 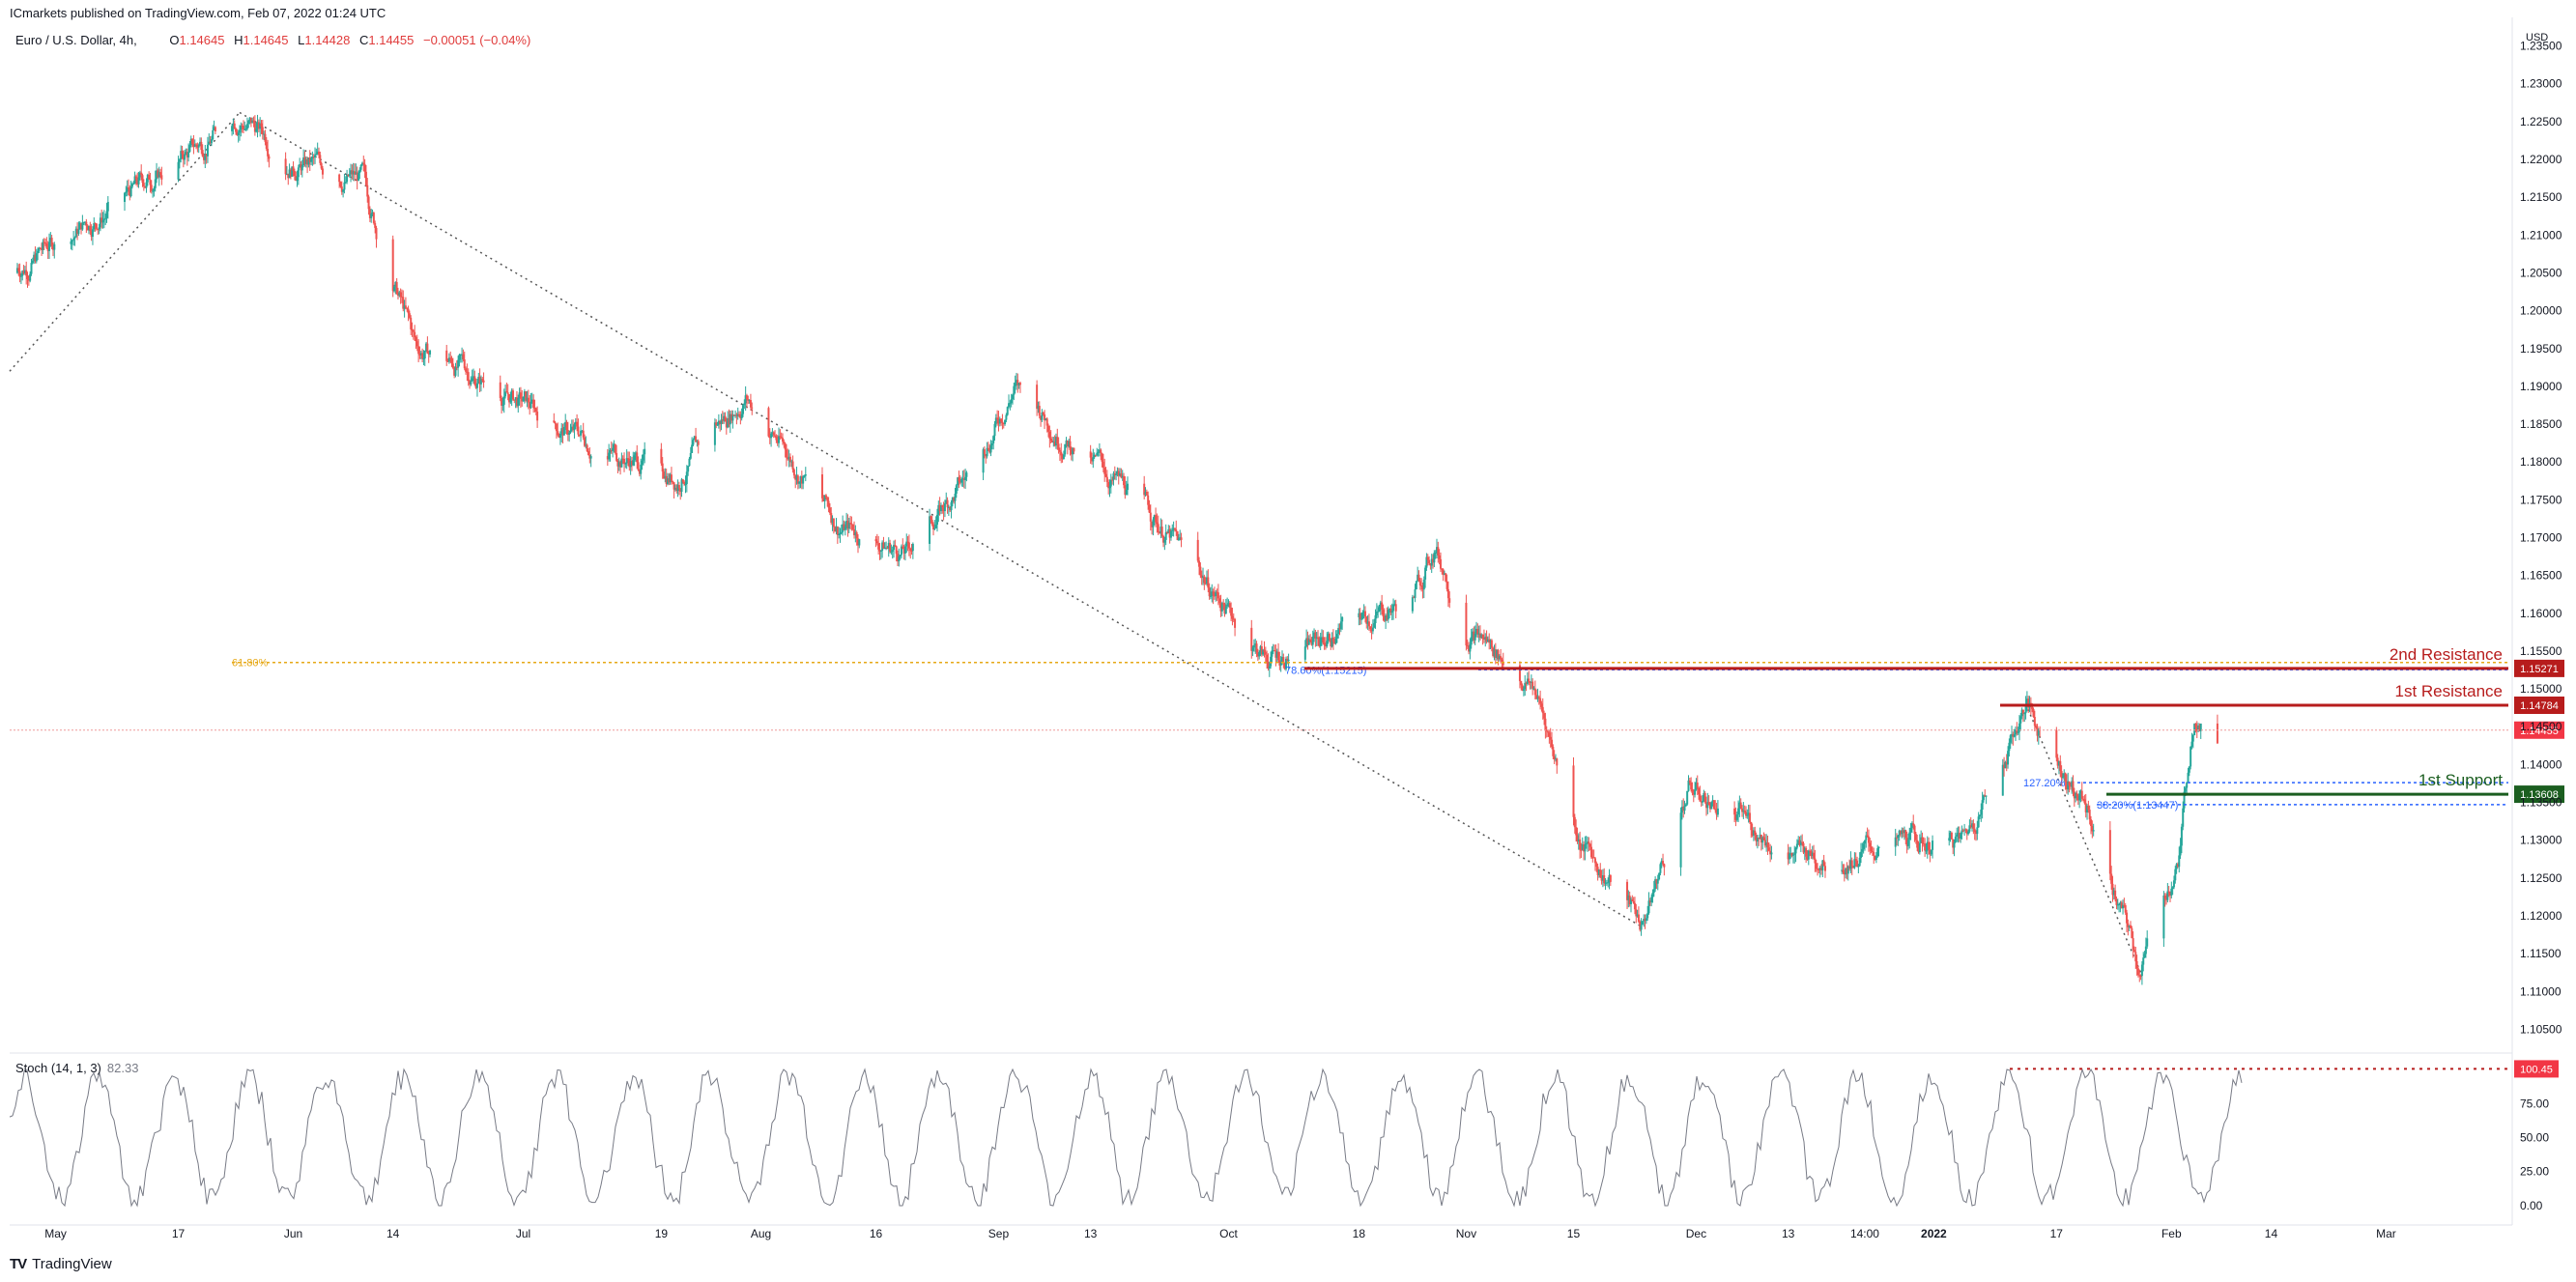 What do you see at coordinates (2541, 235) in the screenshot?
I see `price-tick-label: 1.21000` at bounding box center [2541, 235].